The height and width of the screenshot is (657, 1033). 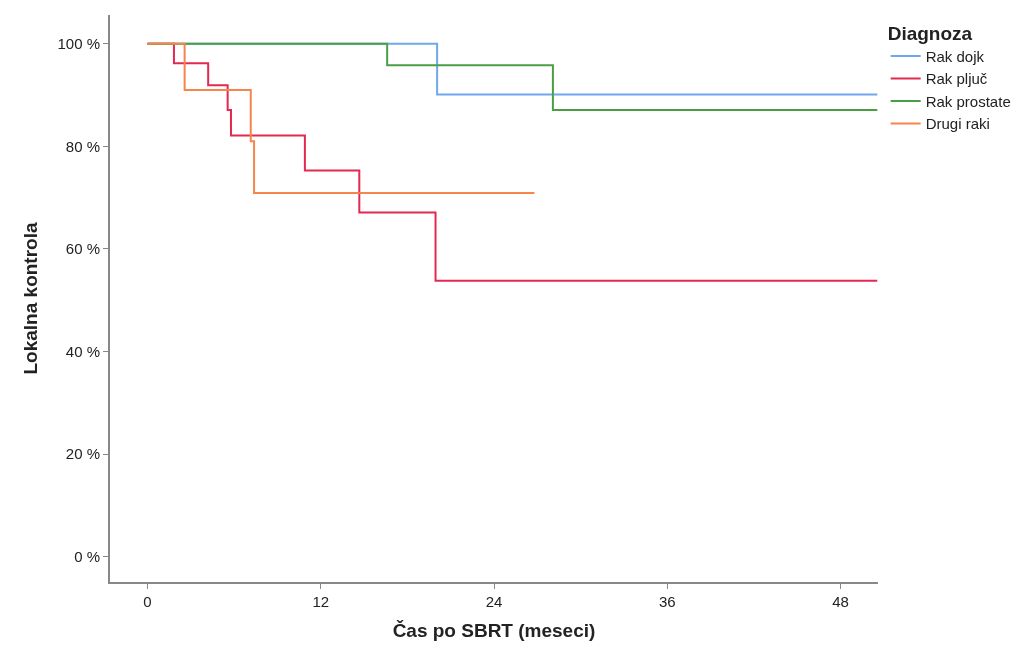 I want to click on y-tick-label: 0 %, so click(x=87, y=557).